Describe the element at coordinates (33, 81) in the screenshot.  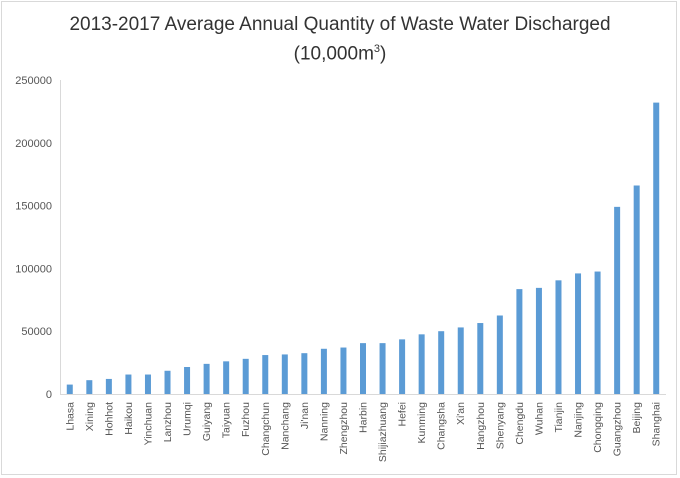
I see `y-tick-label: 250000` at that location.